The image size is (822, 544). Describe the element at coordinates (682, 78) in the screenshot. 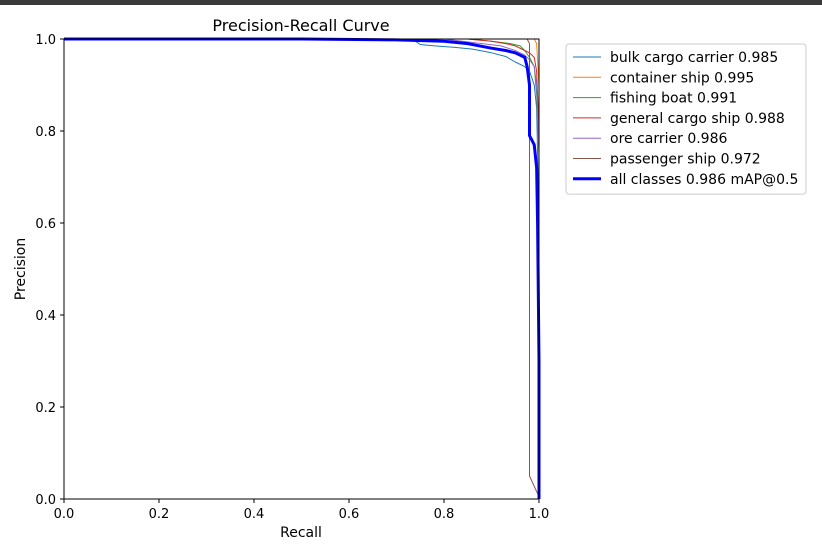

I see `legend-label-1: container ship 0.995` at that location.